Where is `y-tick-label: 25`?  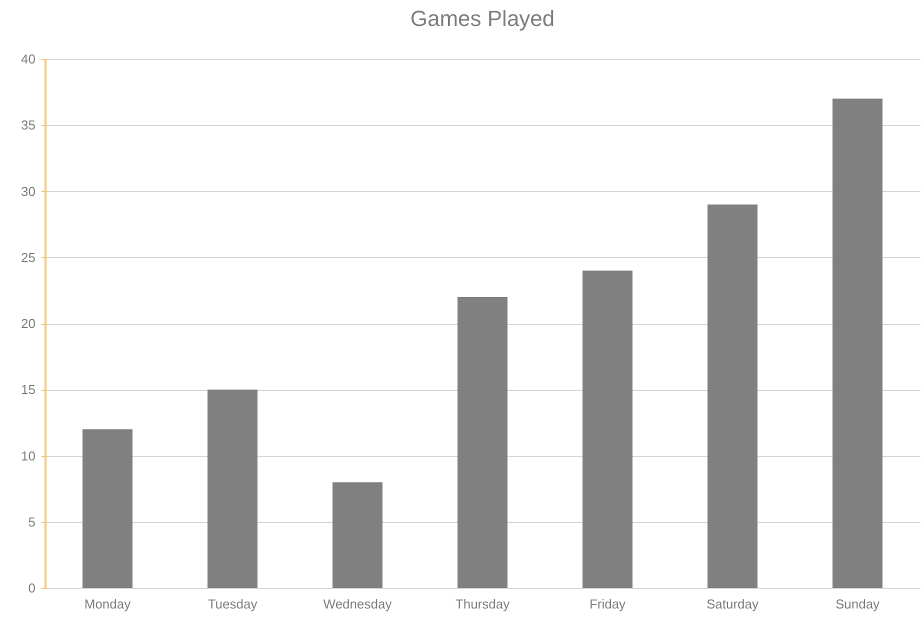
y-tick-label: 25 is located at coordinates (28, 257).